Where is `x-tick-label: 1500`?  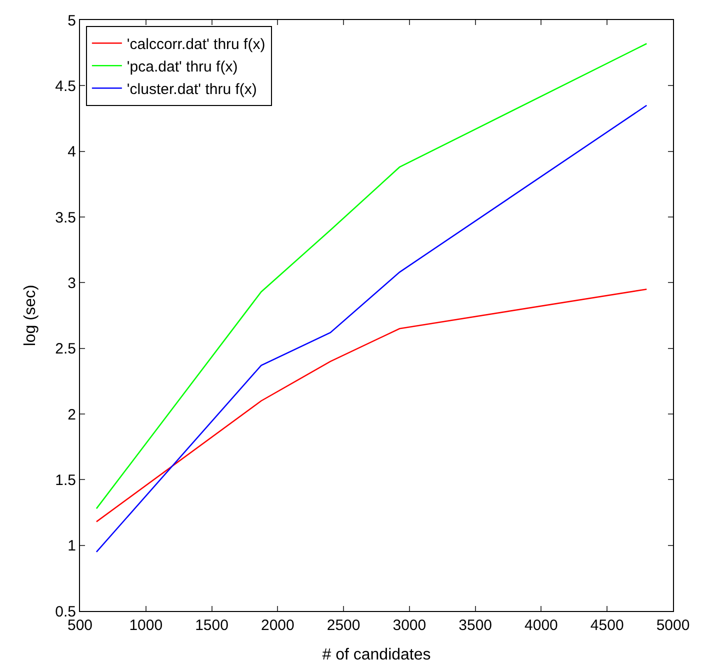
x-tick-label: 1500 is located at coordinates (211, 625).